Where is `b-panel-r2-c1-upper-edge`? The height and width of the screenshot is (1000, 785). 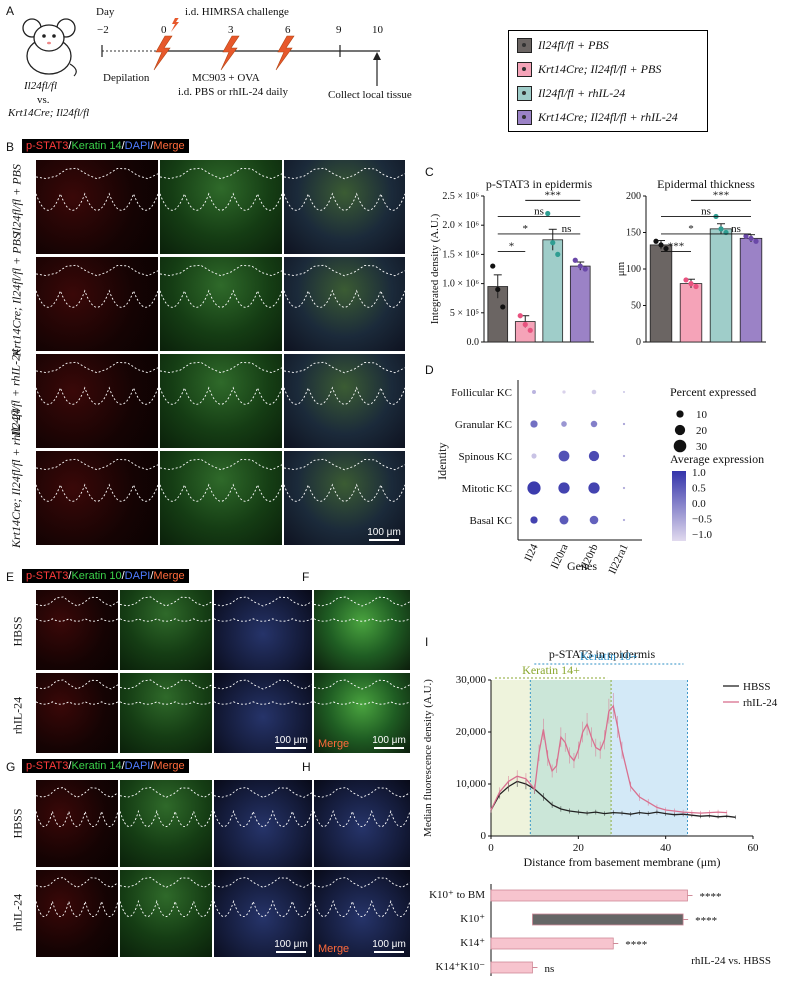 b-panel-r2-c1-upper-edge is located at coordinates (97, 270).